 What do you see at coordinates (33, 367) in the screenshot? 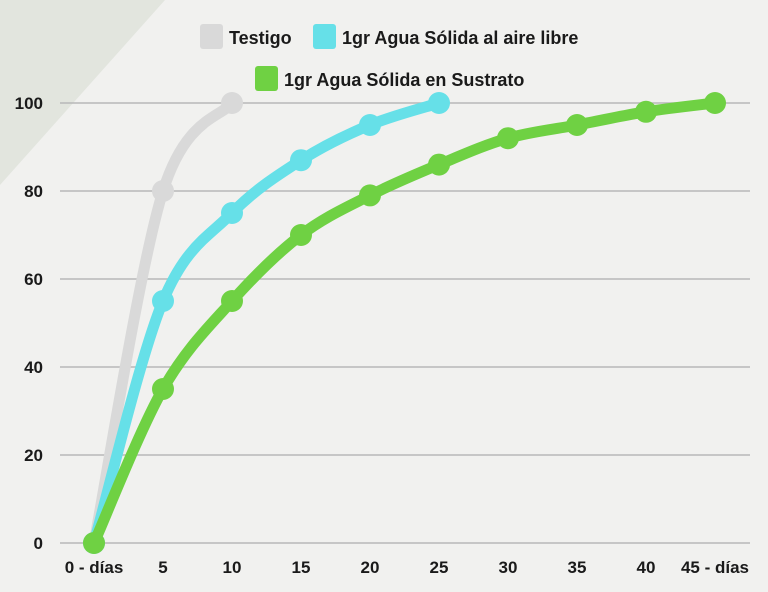
I see `y-tick-label: 40` at bounding box center [33, 367].